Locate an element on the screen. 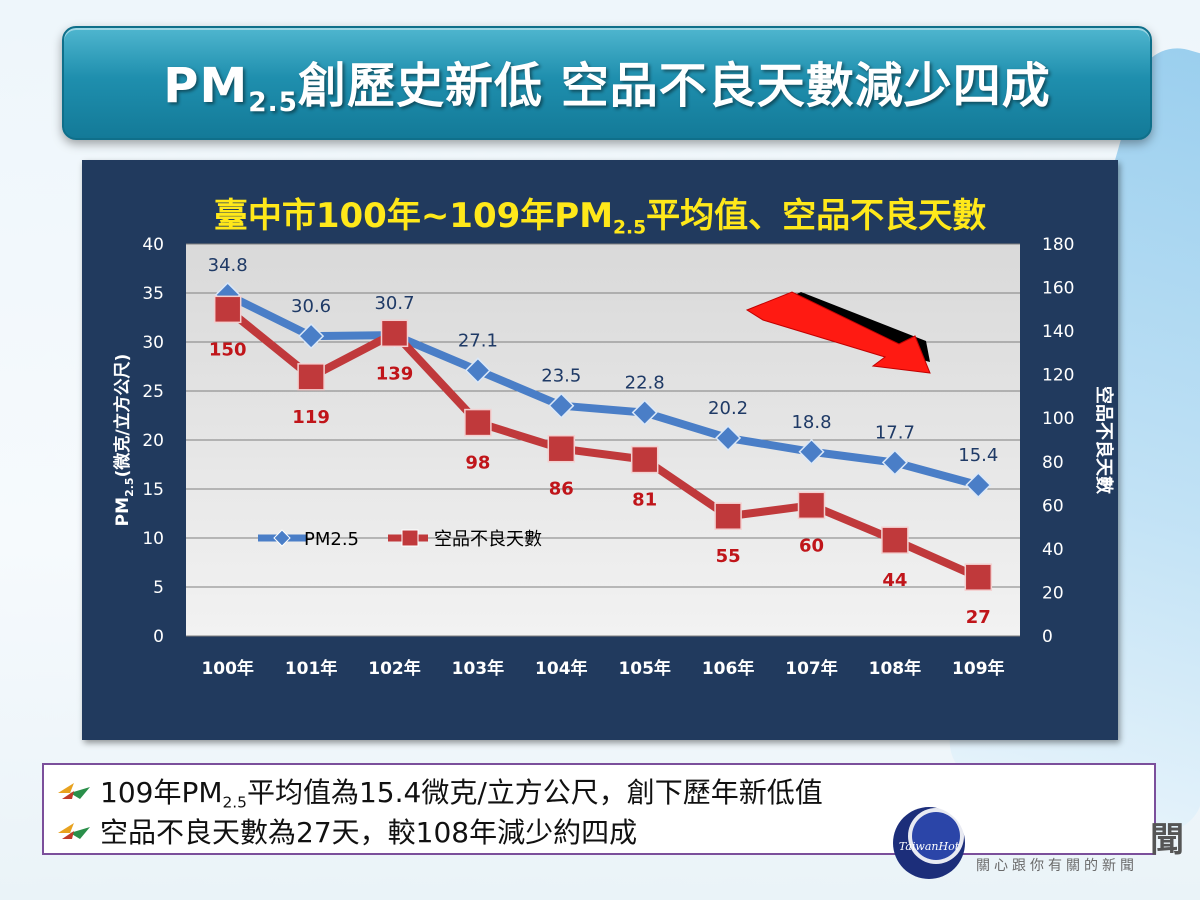 This screenshot has width=1200, height=900. pm25-data-label: 30.7 is located at coordinates (394, 303).